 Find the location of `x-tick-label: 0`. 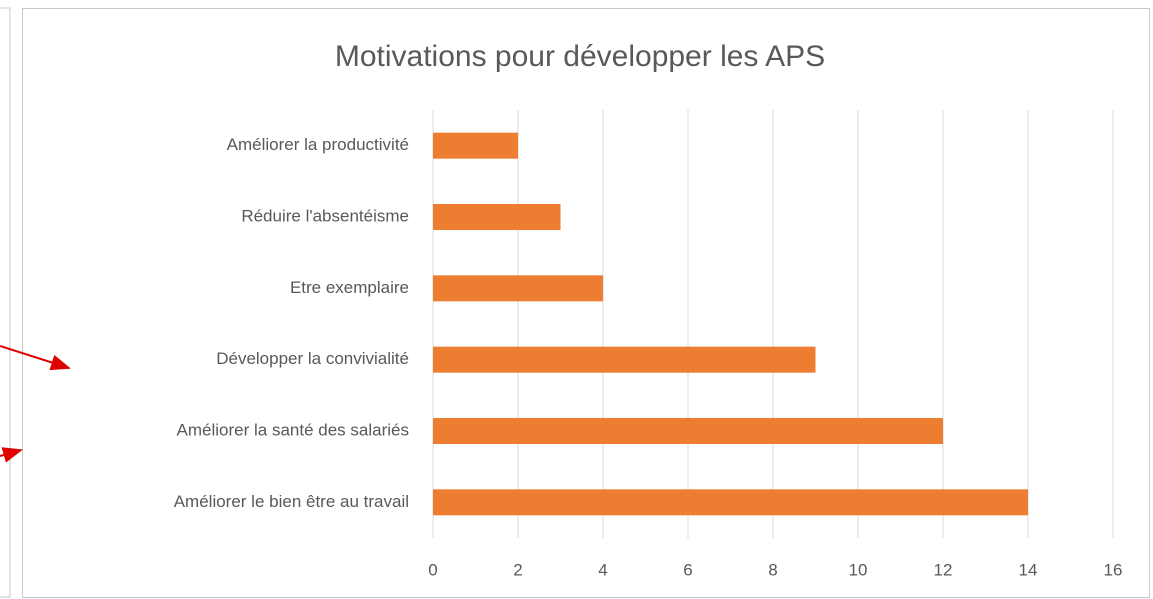

x-tick-label: 0 is located at coordinates (432, 569).